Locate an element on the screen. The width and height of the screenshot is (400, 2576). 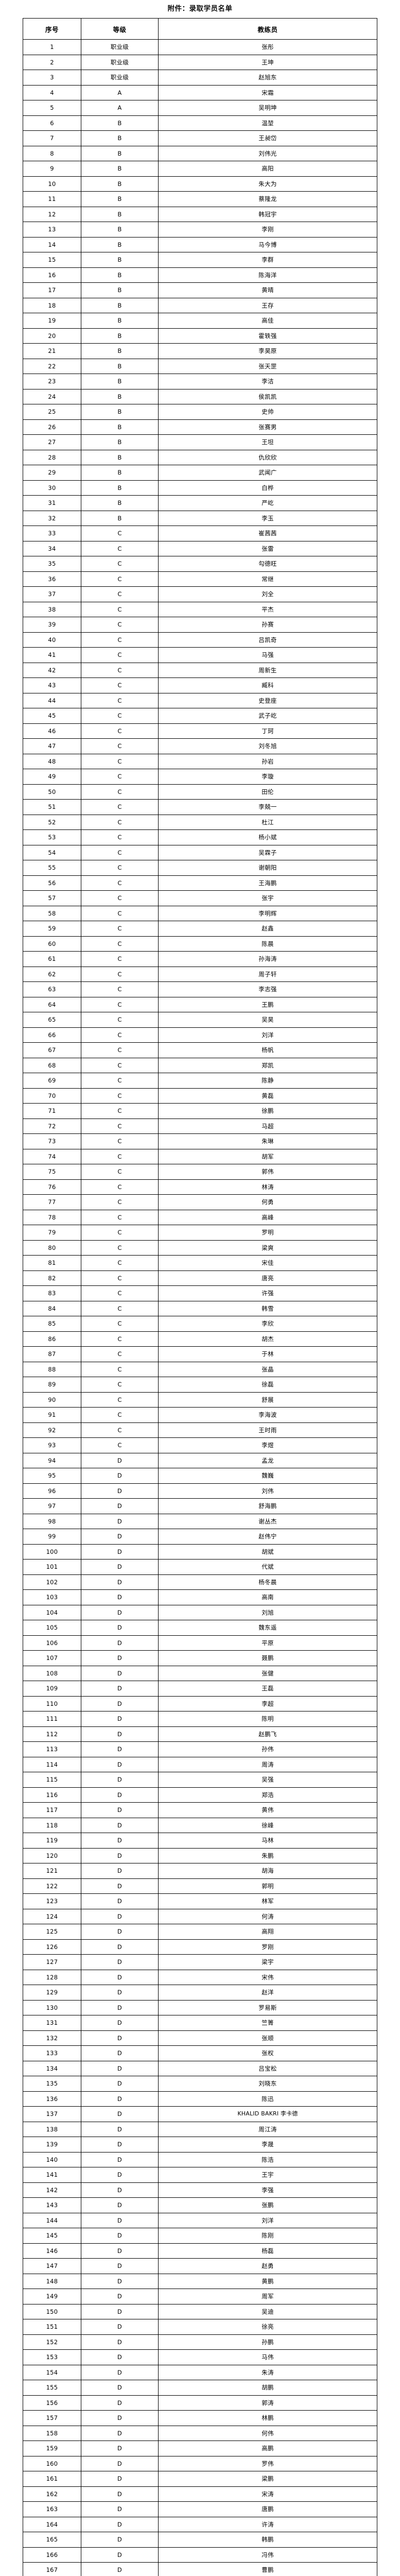
table-row: 115 D 吴强 is located at coordinates (200, 1780).